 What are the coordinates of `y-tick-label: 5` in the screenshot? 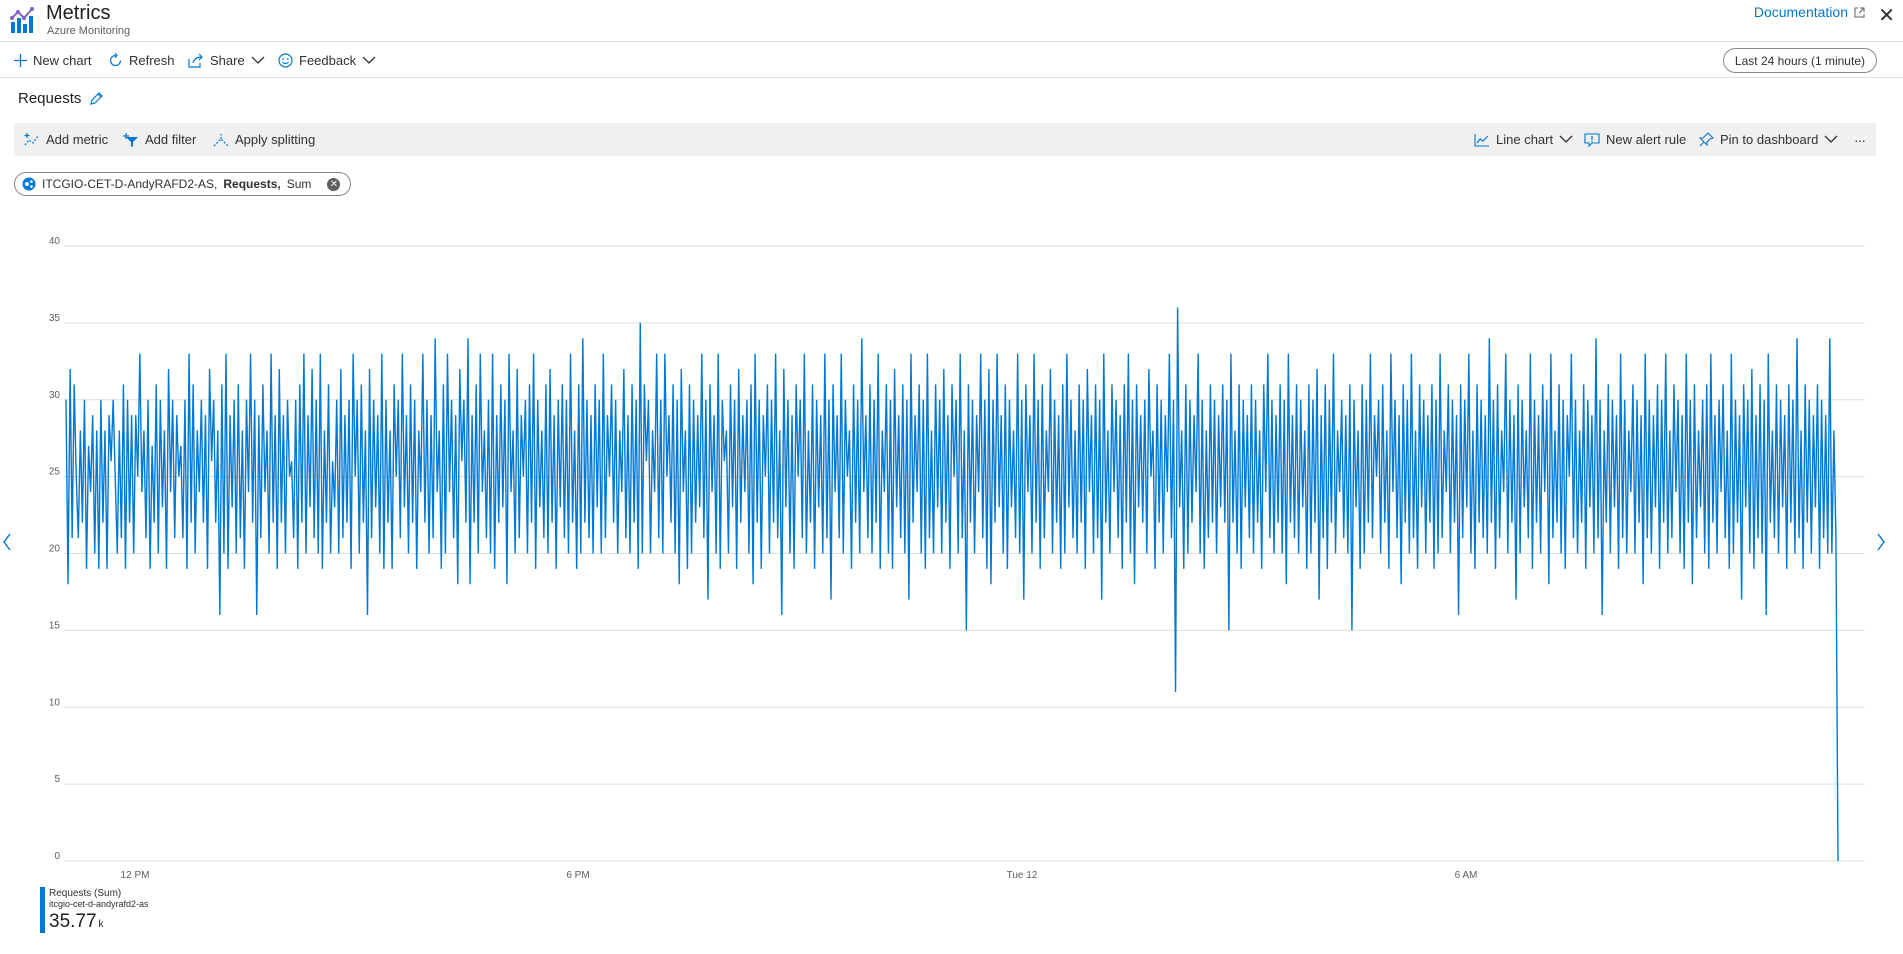 It's located at (57, 779).